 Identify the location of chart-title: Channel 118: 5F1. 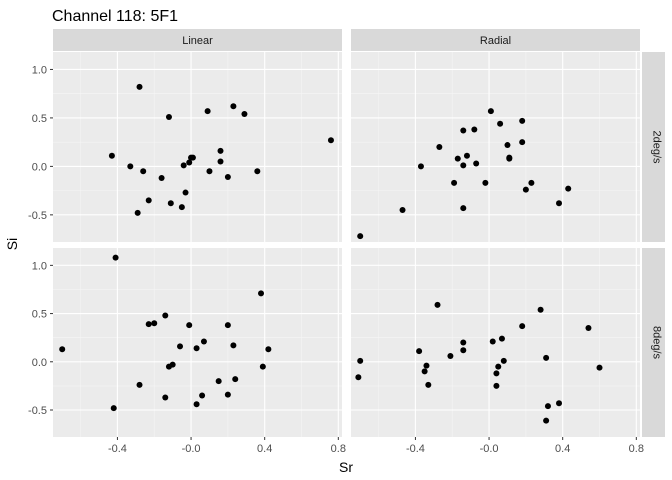
(115, 16).